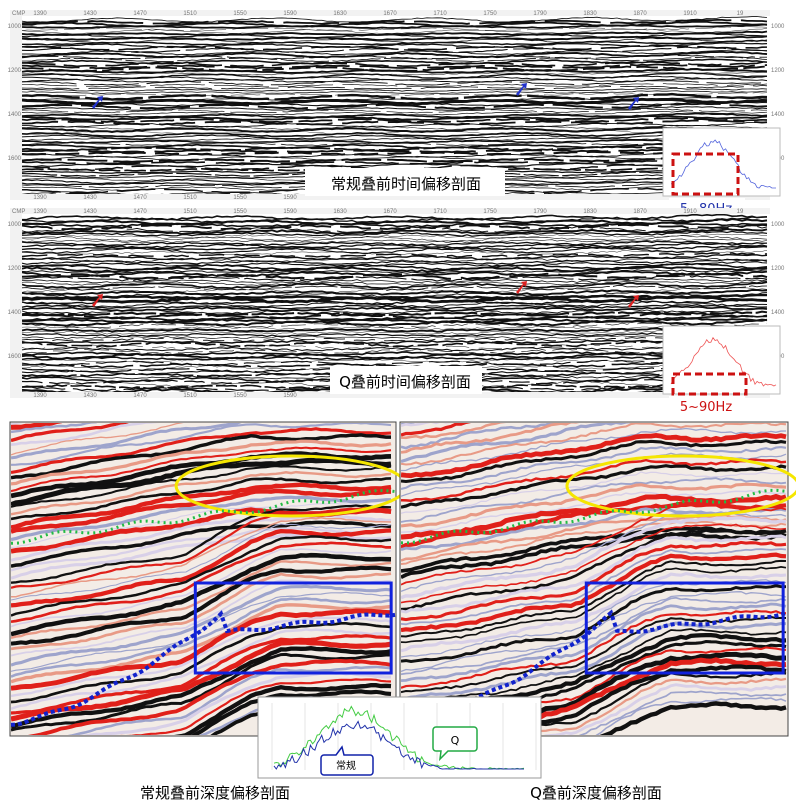 The height and width of the screenshot is (804, 796). Describe the element at coordinates (406, 184) in the screenshot. I see `section-caption: 常规叠前时间偏移剖面` at that location.